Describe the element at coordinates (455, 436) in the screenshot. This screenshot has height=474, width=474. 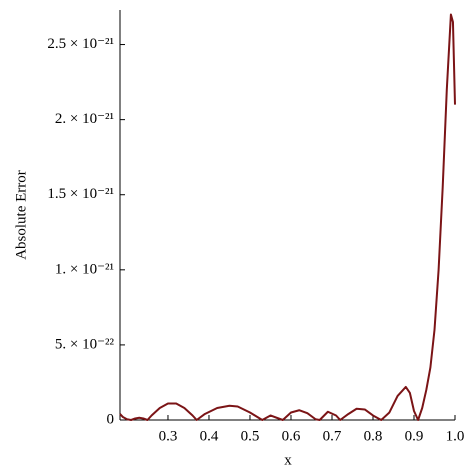
I see `x-tick-label: 1.0` at that location.